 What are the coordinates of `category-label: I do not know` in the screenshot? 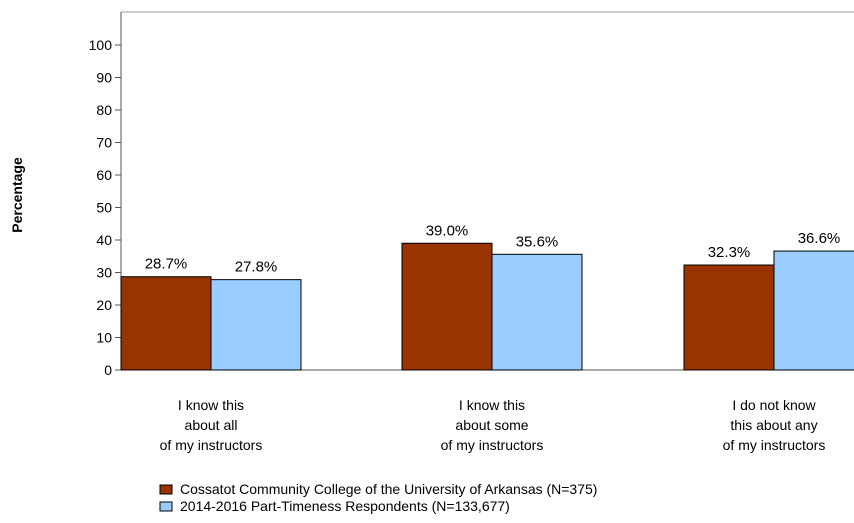 It's located at (774, 405).